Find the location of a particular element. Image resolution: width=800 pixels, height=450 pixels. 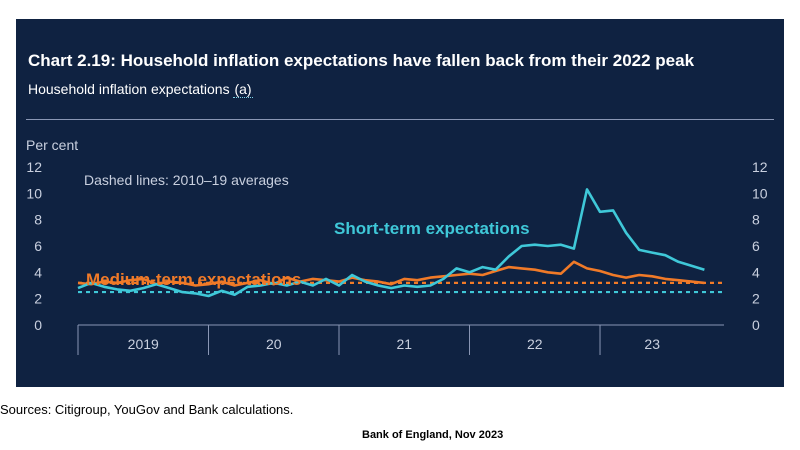

y-tick-label-left: 0 is located at coordinates (38, 325).